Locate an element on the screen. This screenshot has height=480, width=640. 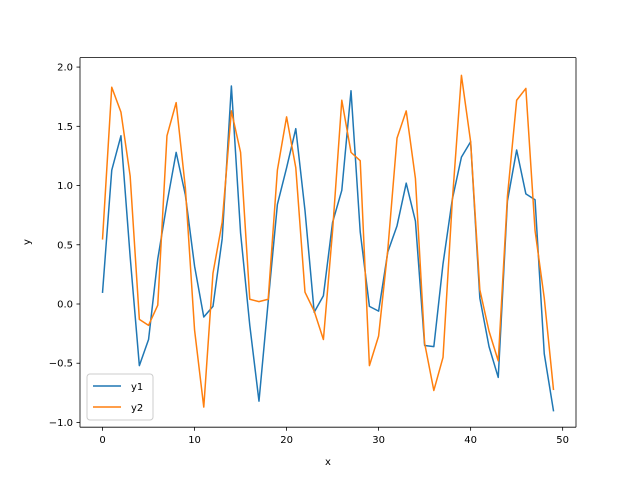
x-axis-label: x is located at coordinates (328, 462).